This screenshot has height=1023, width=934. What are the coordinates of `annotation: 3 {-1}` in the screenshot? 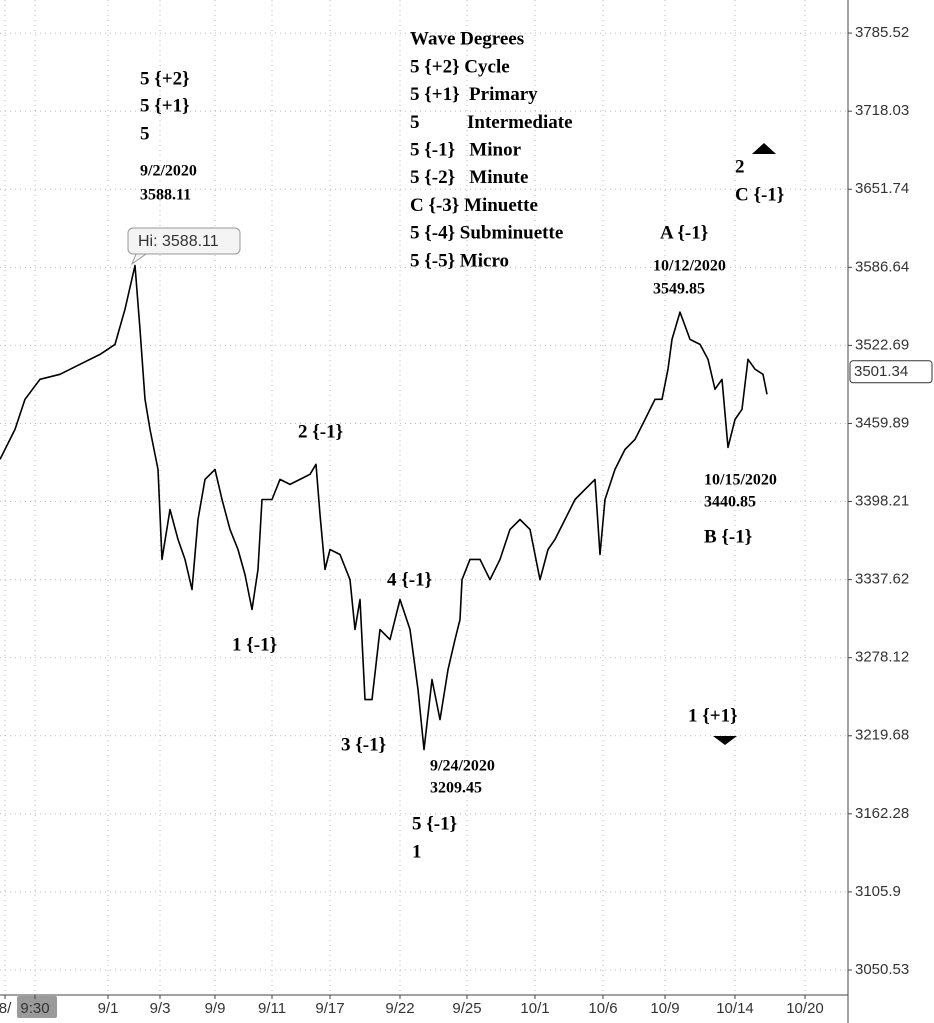 It's located at (363, 744).